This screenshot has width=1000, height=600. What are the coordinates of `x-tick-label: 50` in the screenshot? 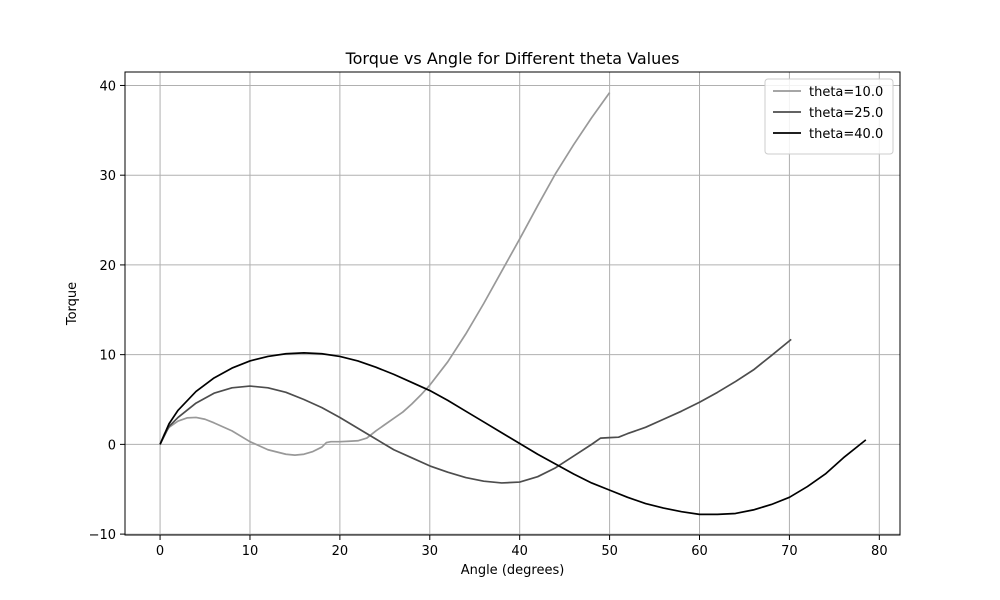 It's located at (609, 551).